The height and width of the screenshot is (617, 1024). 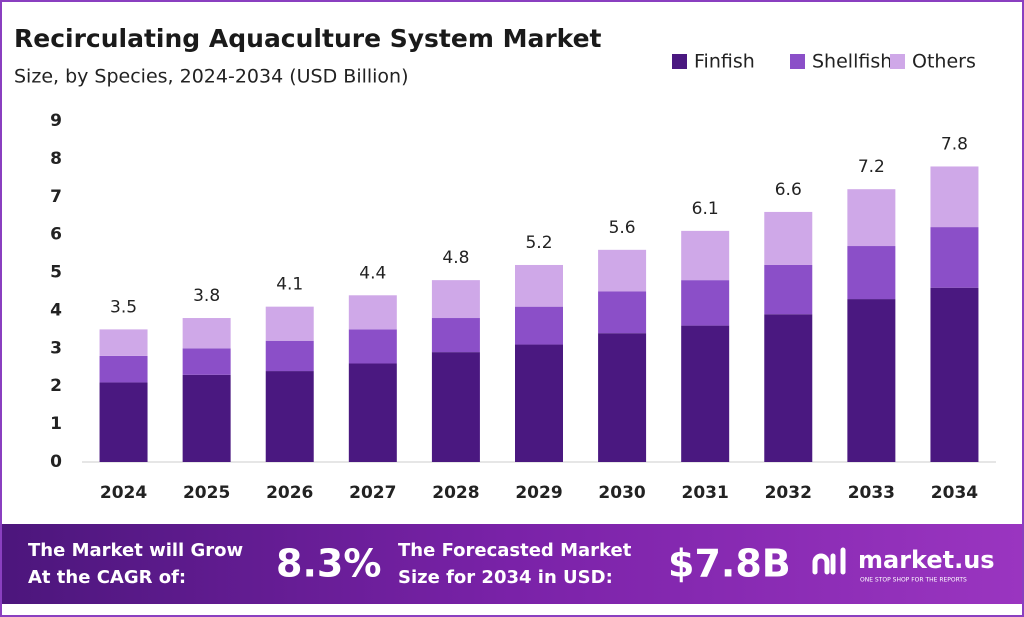 What do you see at coordinates (788, 493) in the screenshot?
I see `x-tick-label: 2032` at bounding box center [788, 493].